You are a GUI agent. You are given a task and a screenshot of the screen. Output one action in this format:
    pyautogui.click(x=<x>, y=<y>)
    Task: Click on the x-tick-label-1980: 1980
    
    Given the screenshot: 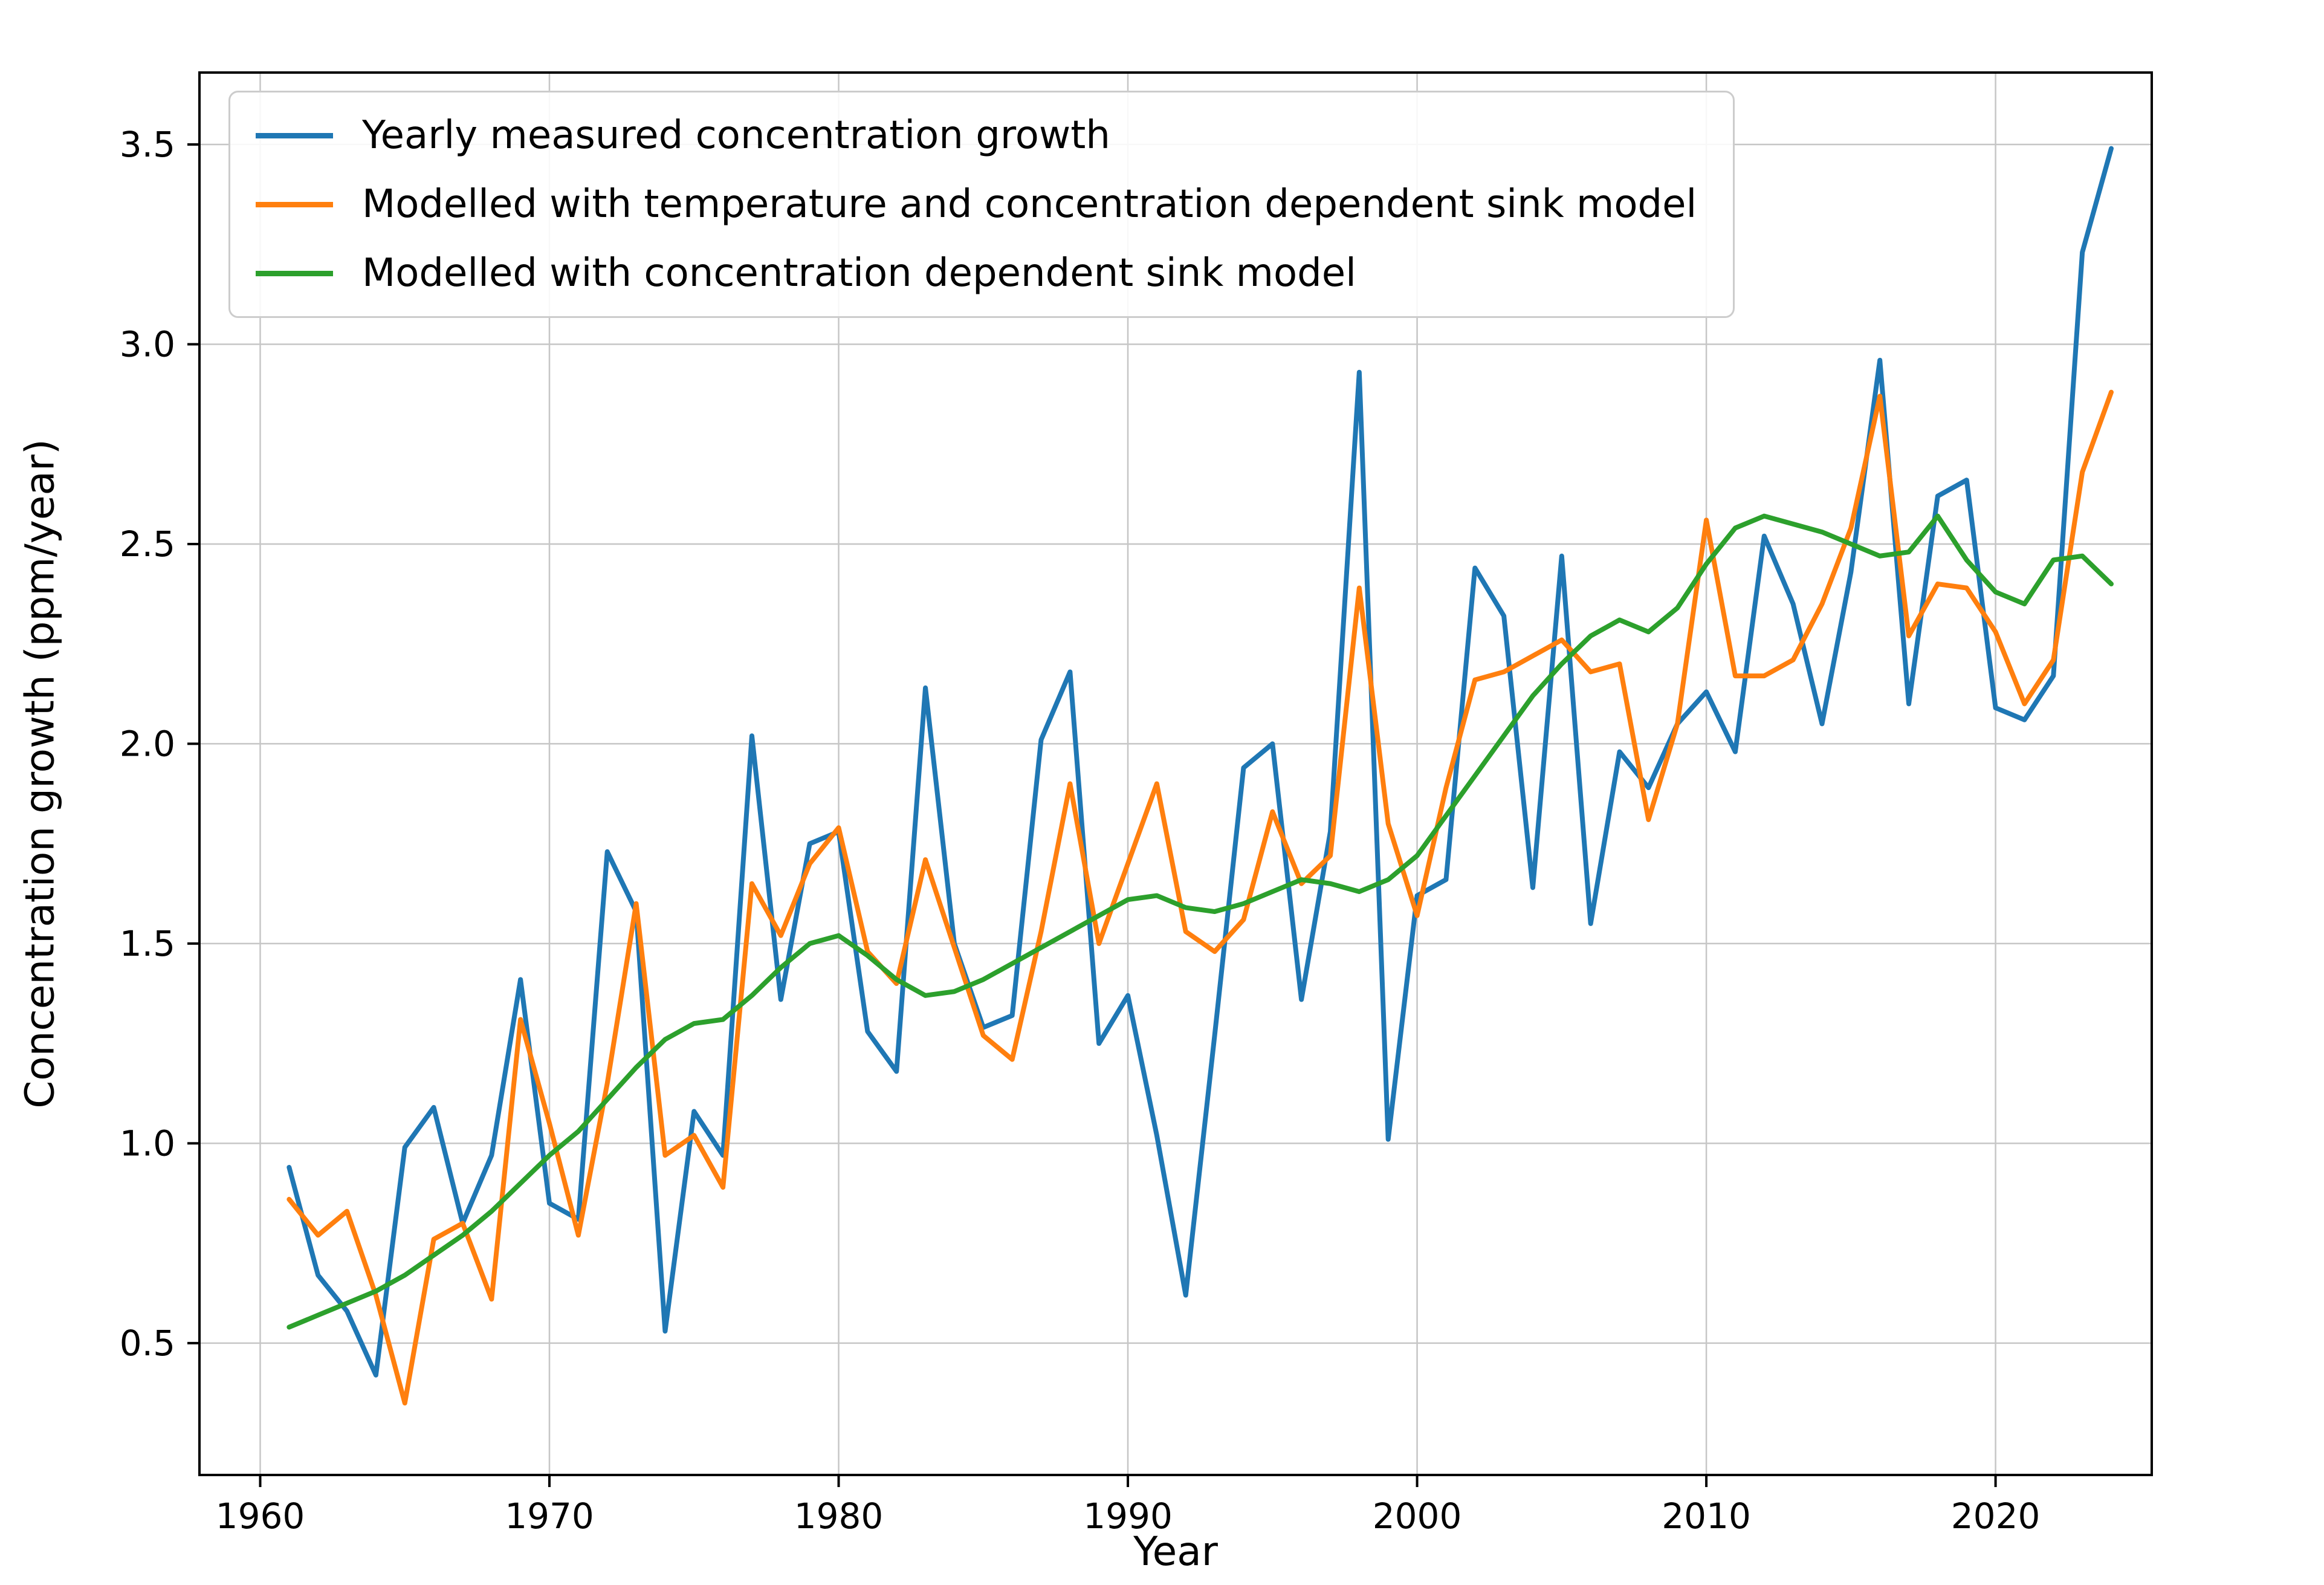 What is the action you would take?
    pyautogui.click(x=839, y=1516)
    